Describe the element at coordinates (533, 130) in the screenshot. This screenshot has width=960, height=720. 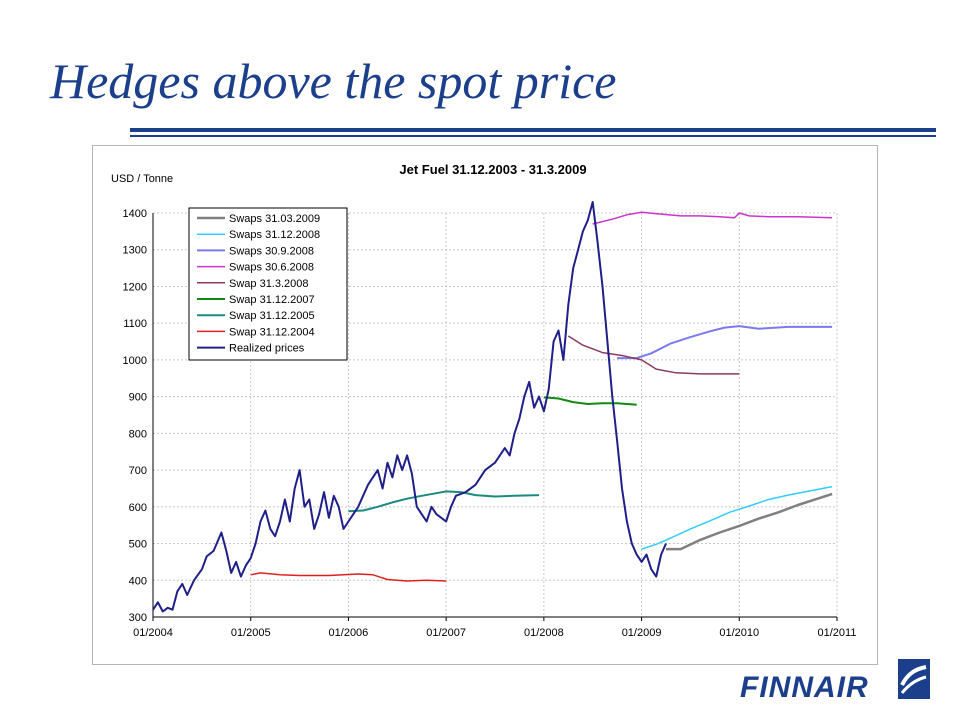
I see `title-rule-thick` at that location.